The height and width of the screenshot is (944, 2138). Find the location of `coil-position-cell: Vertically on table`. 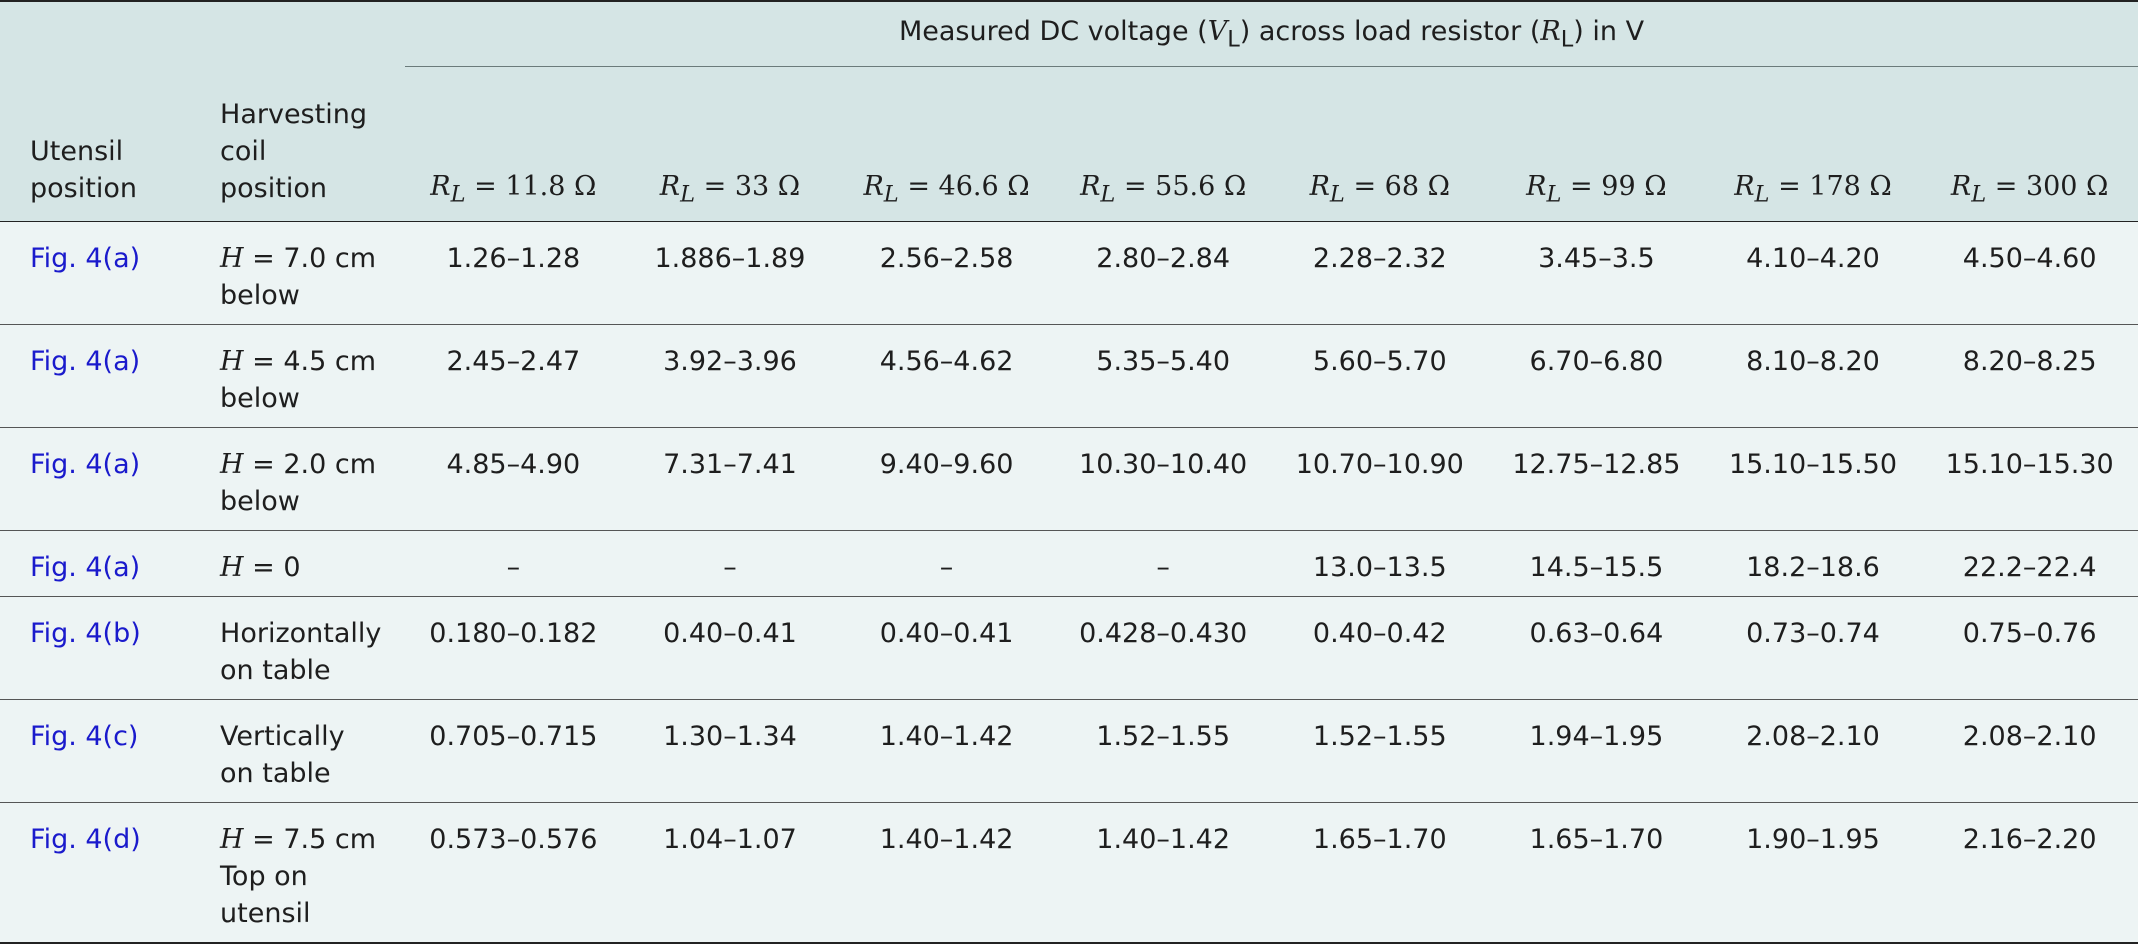

coil-position-cell: Vertically on table is located at coordinates (305, 751).